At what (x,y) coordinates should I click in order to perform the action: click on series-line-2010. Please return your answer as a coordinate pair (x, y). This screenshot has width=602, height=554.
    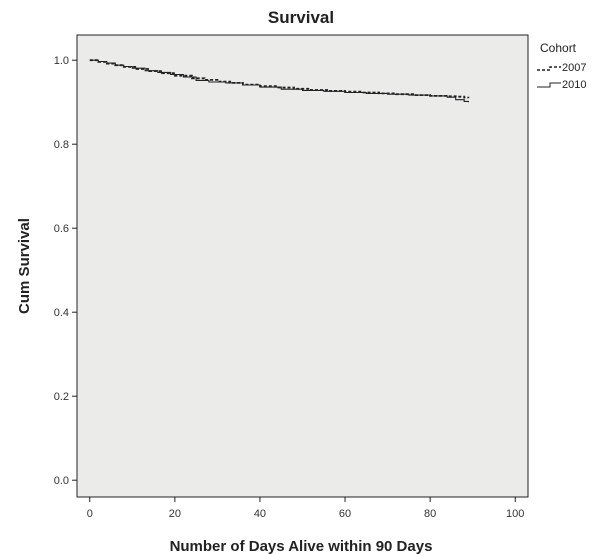
    Looking at the image, I should click on (279, 81).